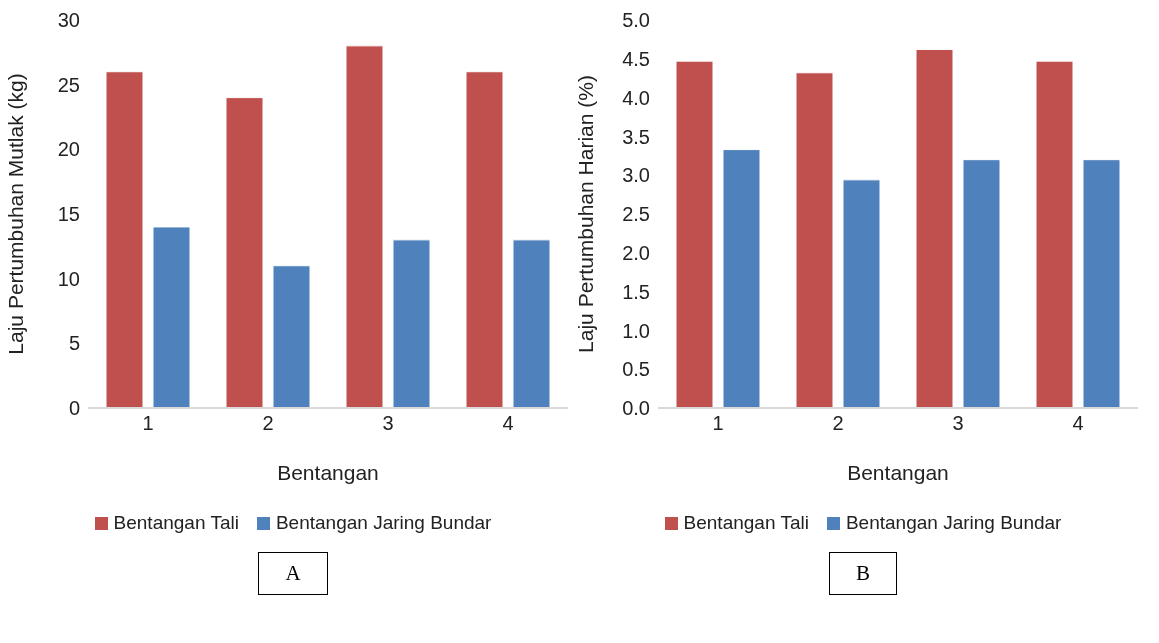 This screenshot has height=643, width=1159. I want to click on y-tick-label: 4.5, so click(636, 58).